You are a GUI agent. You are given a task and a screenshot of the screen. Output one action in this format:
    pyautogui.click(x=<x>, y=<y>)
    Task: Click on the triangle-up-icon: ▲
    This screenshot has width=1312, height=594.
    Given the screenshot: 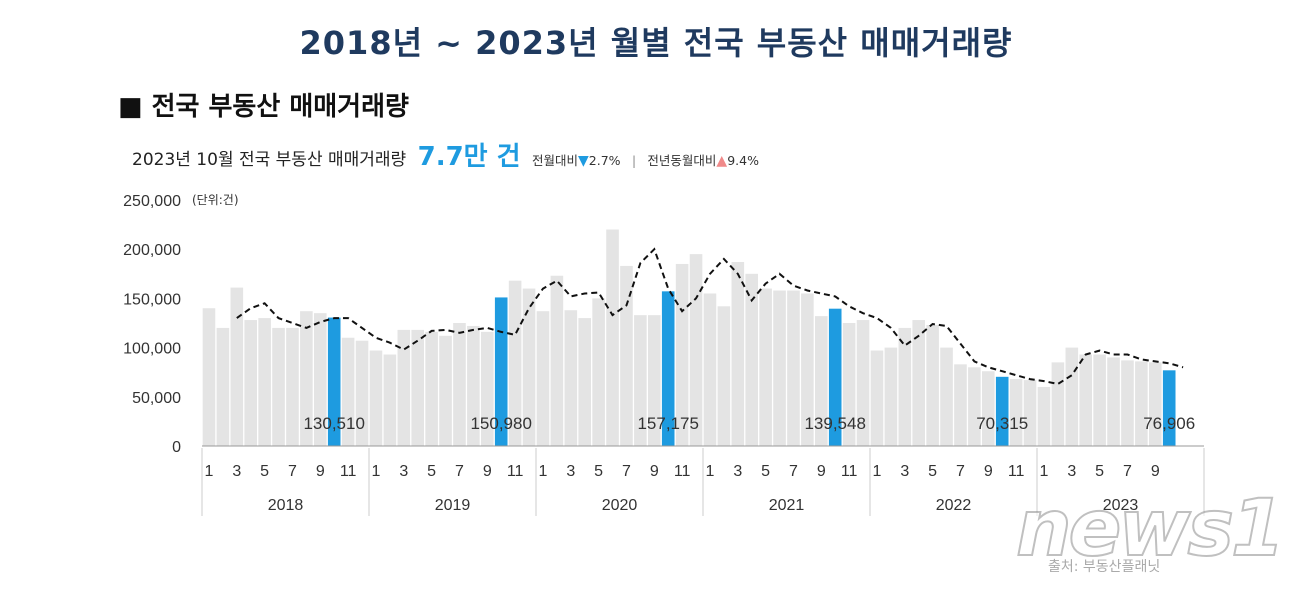 What is the action you would take?
    pyautogui.click(x=722, y=161)
    